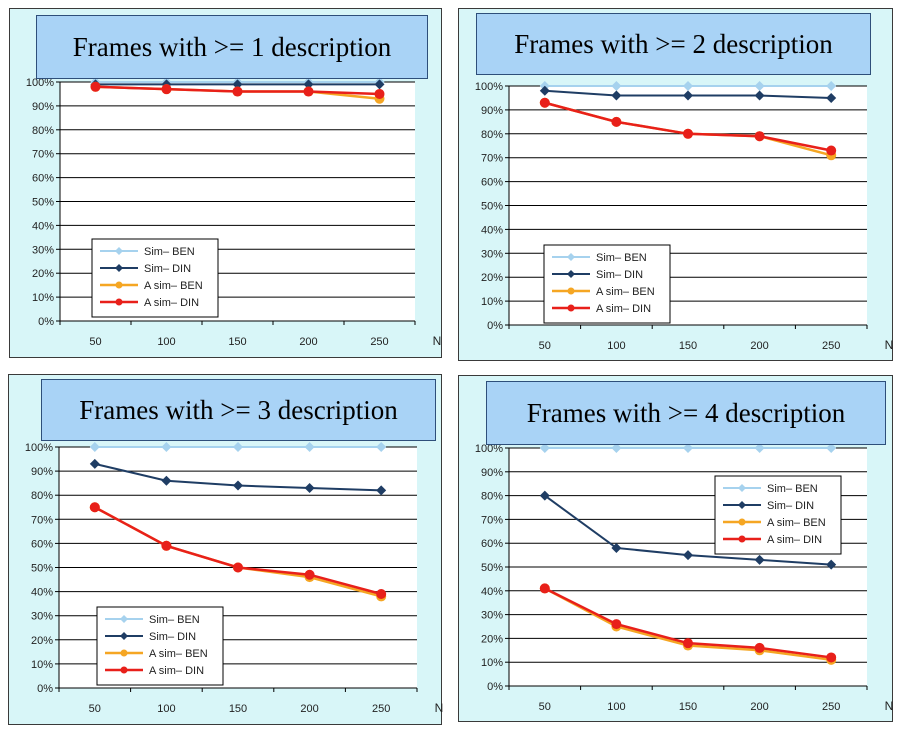 The width and height of the screenshot is (902, 731). I want to click on chart-title: Frames with >= 1 description, so click(232, 47).